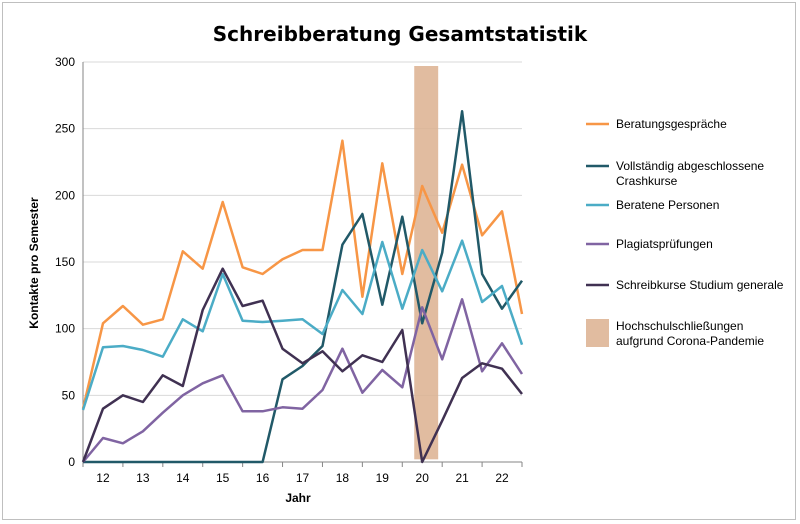 The height and width of the screenshot is (524, 800). Describe the element at coordinates (690, 173) in the screenshot. I see `legend-label: Vollständig abgeschlossene Crashkurse` at that location.